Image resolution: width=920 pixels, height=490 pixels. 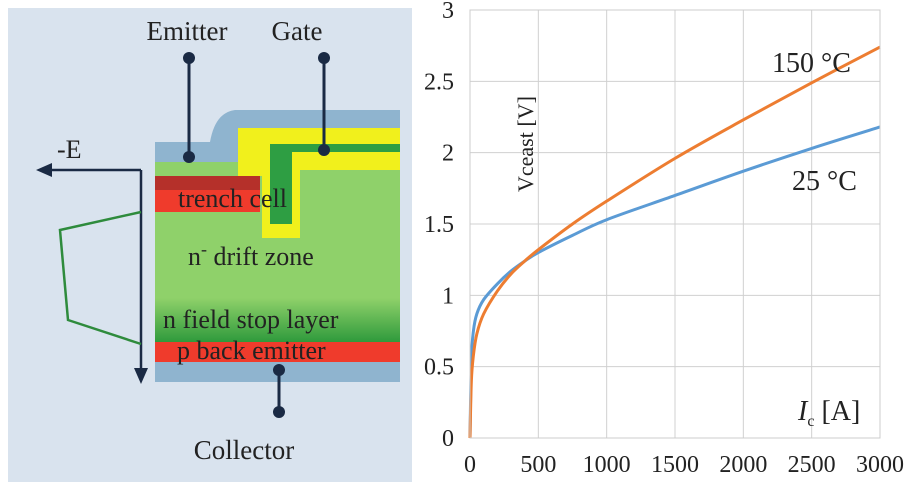 I want to click on x-tick-label: 1000, so click(x=607, y=465).